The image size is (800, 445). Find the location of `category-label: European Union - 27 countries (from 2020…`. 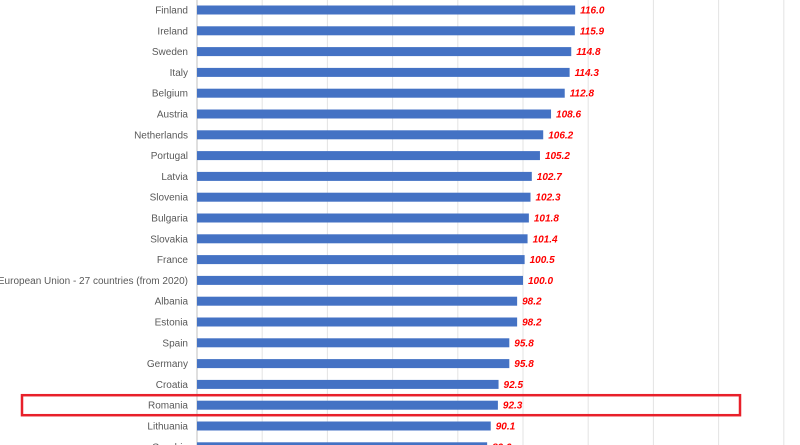

category-label: European Union - 27 countries (from 2020… is located at coordinates (94, 281).